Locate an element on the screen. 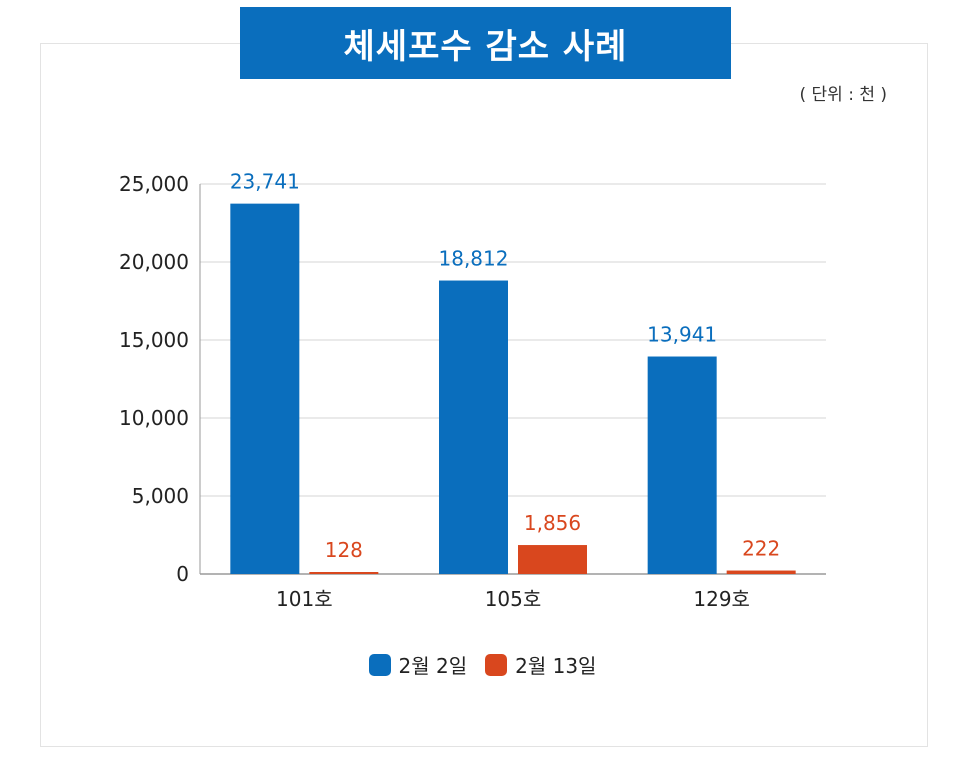 This screenshot has height=771, width=965. legend-item-series1: 2월 2일 is located at coordinates (418, 664).